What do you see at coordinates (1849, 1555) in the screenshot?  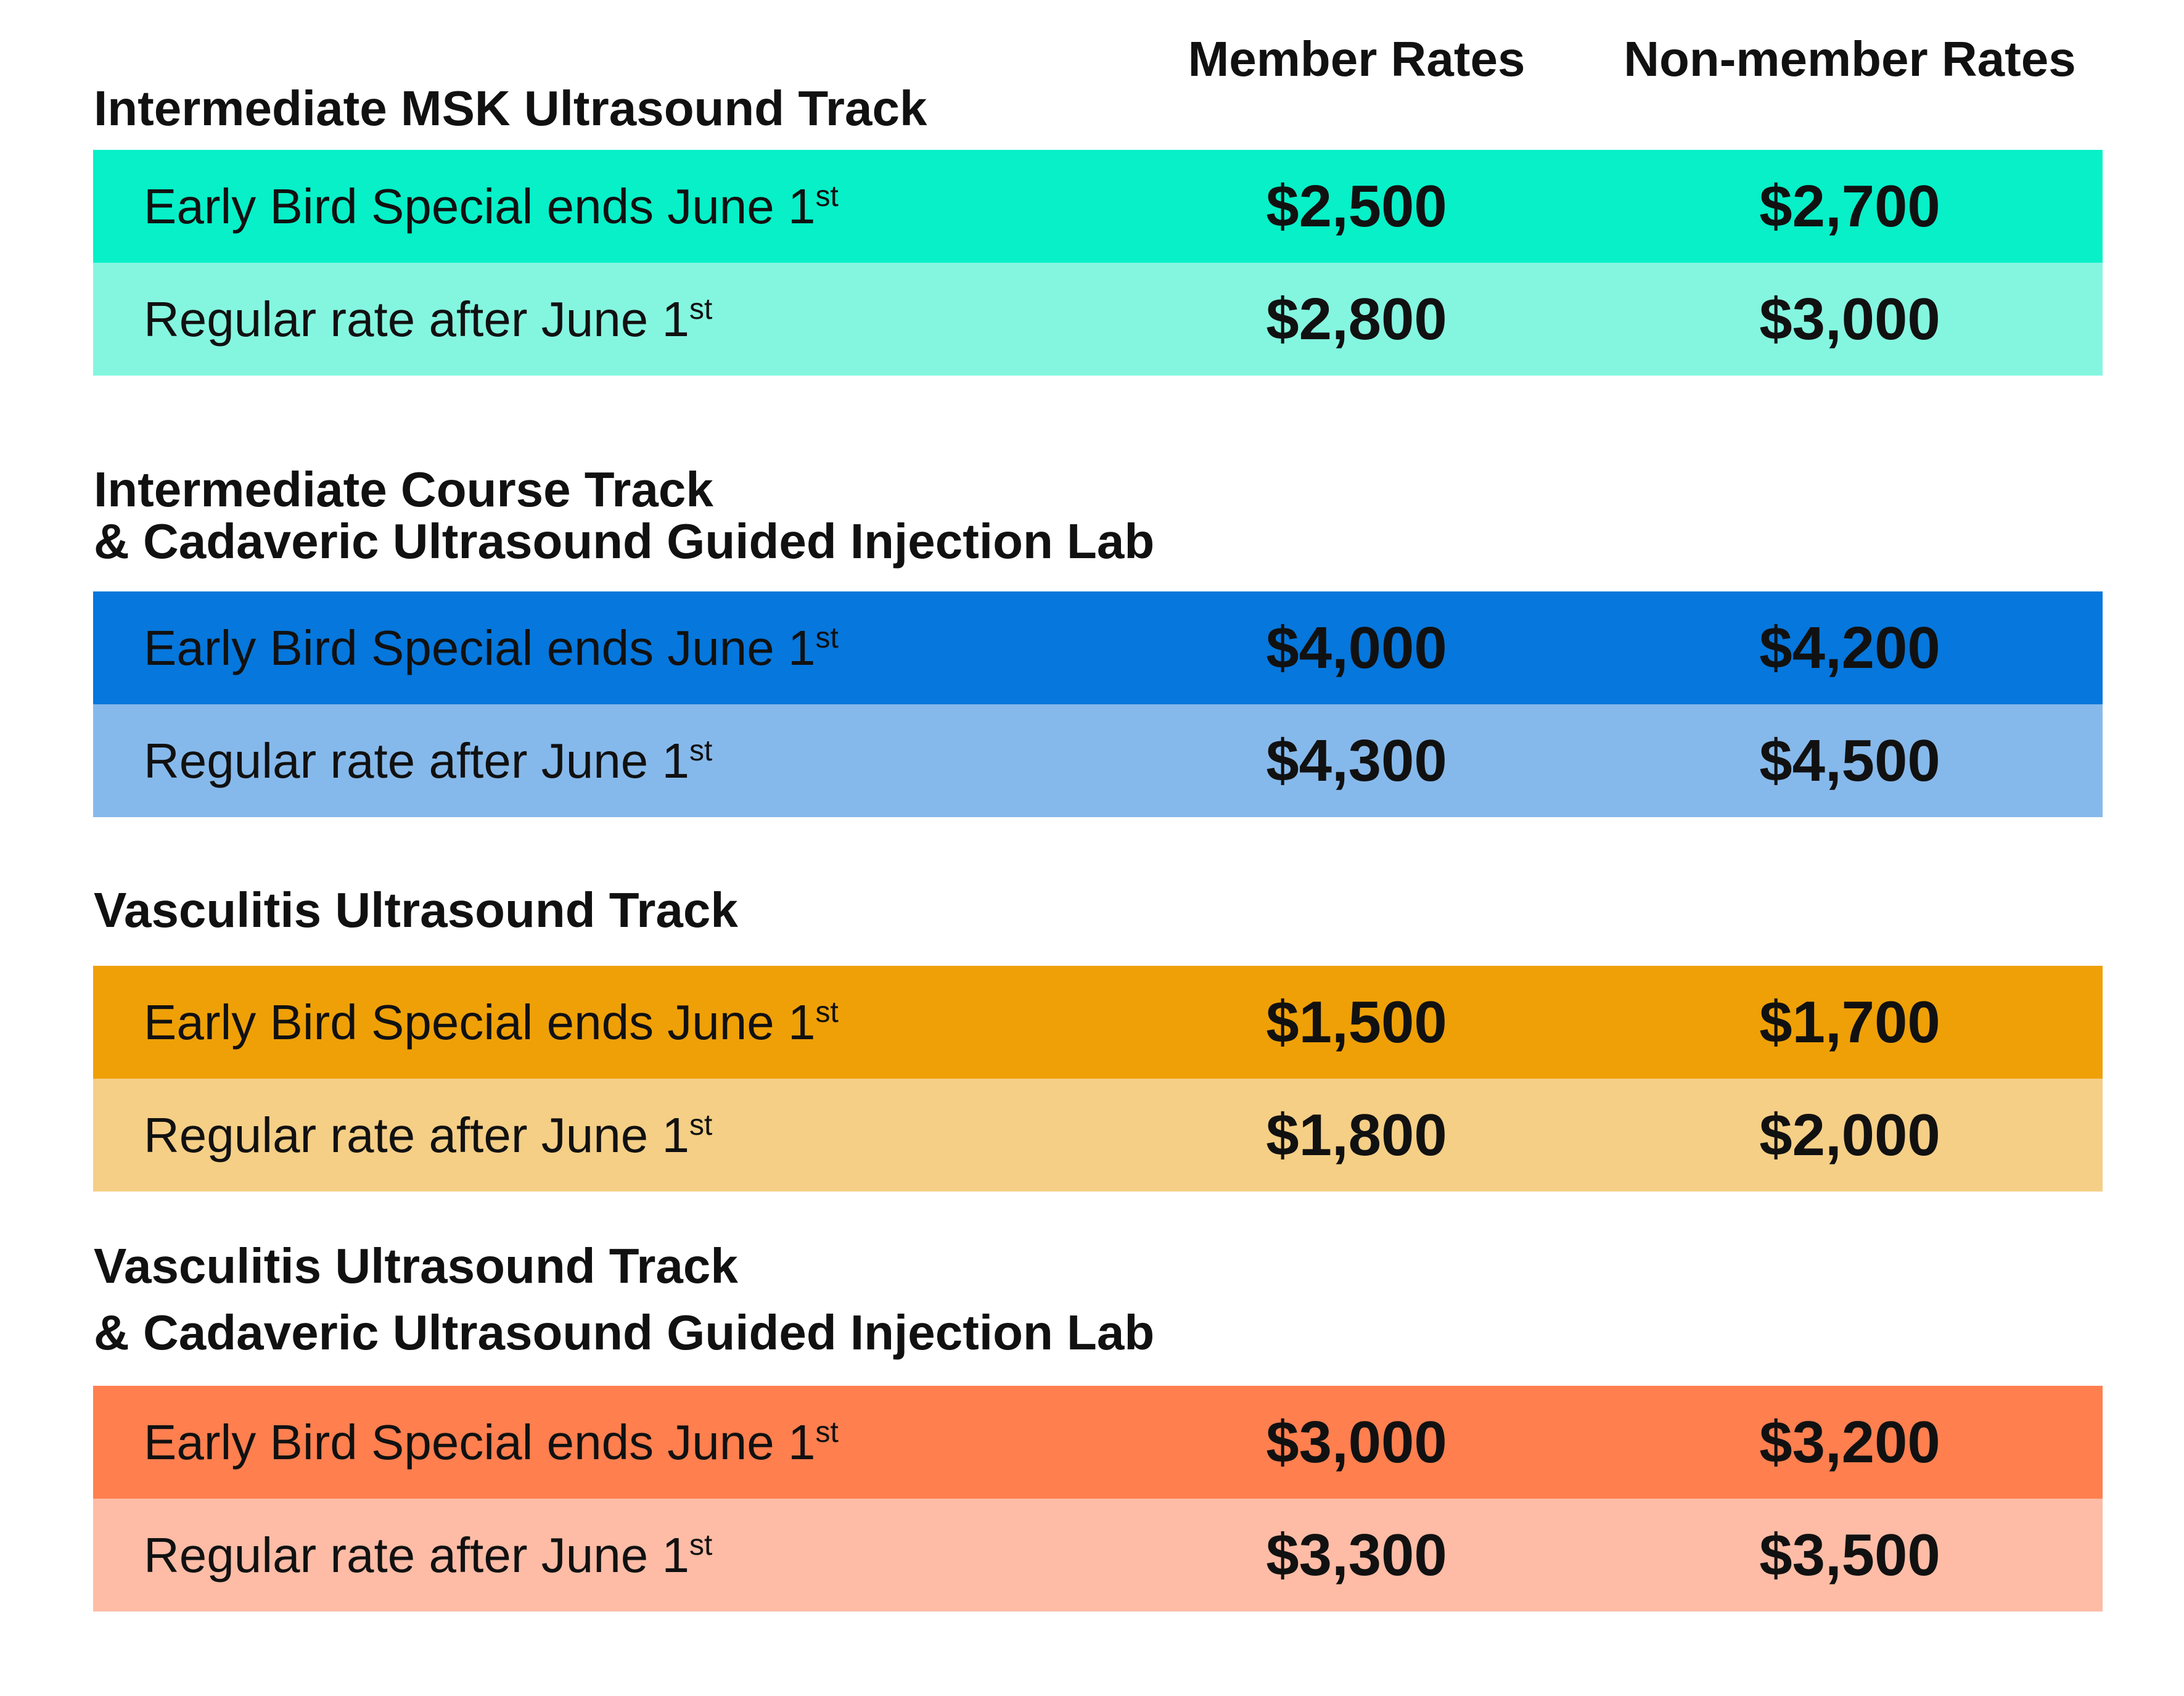 I see `nonmember-price: $3,500` at bounding box center [1849, 1555].